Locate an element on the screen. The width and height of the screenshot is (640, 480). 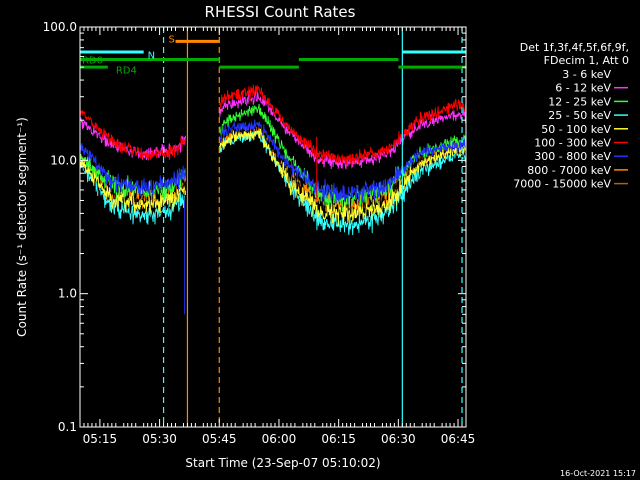
legend-entry-label: 6 - 12 keV is located at coordinates (583, 88).